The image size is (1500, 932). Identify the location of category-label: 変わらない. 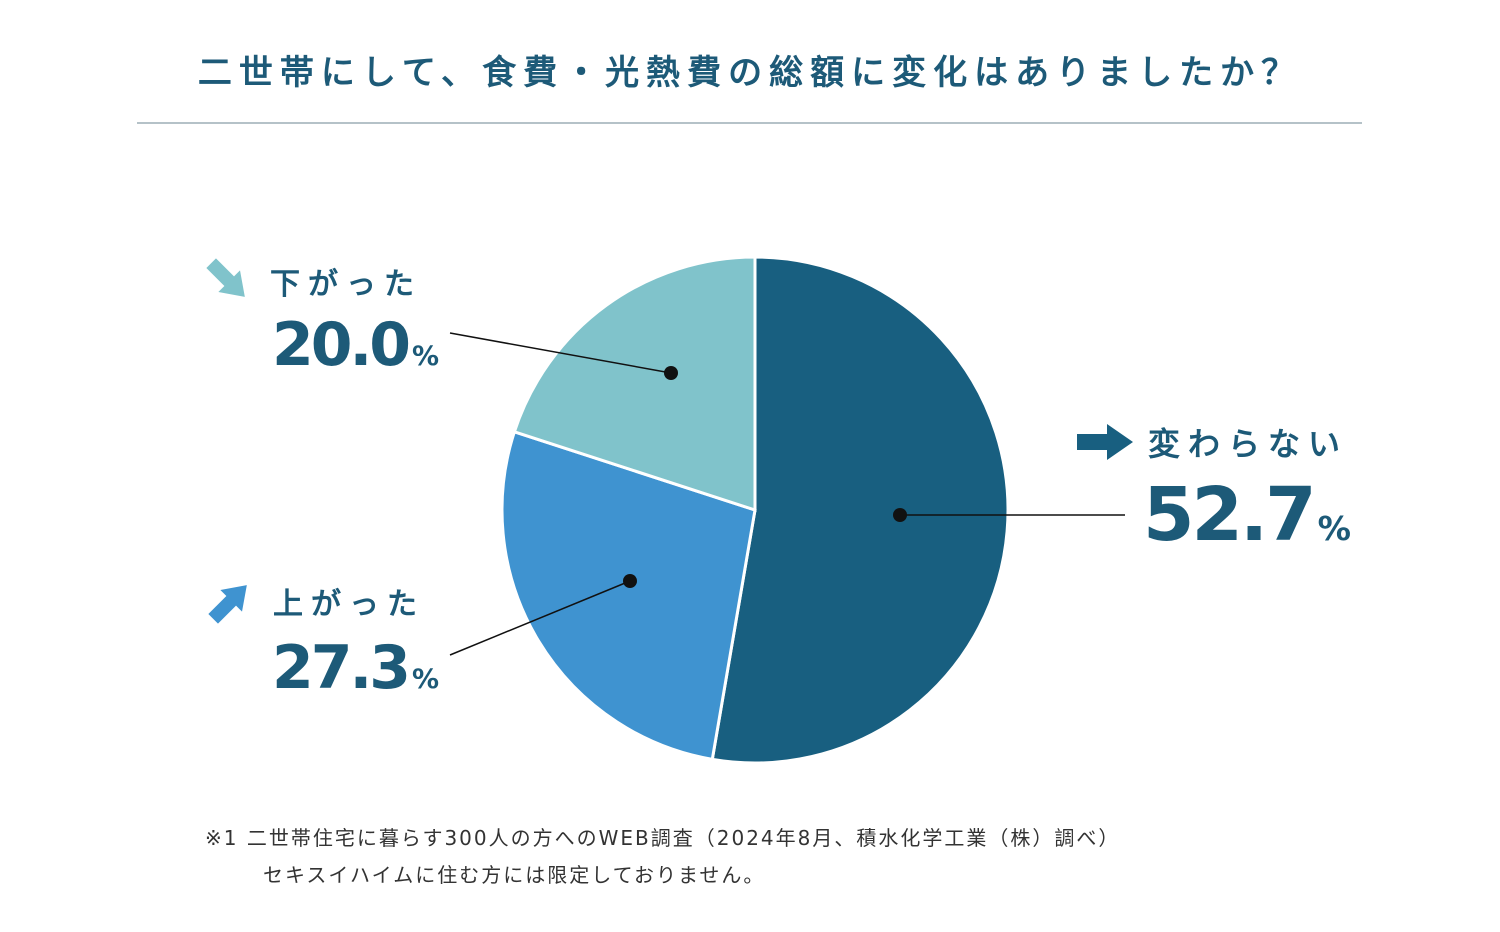
(1248, 444).